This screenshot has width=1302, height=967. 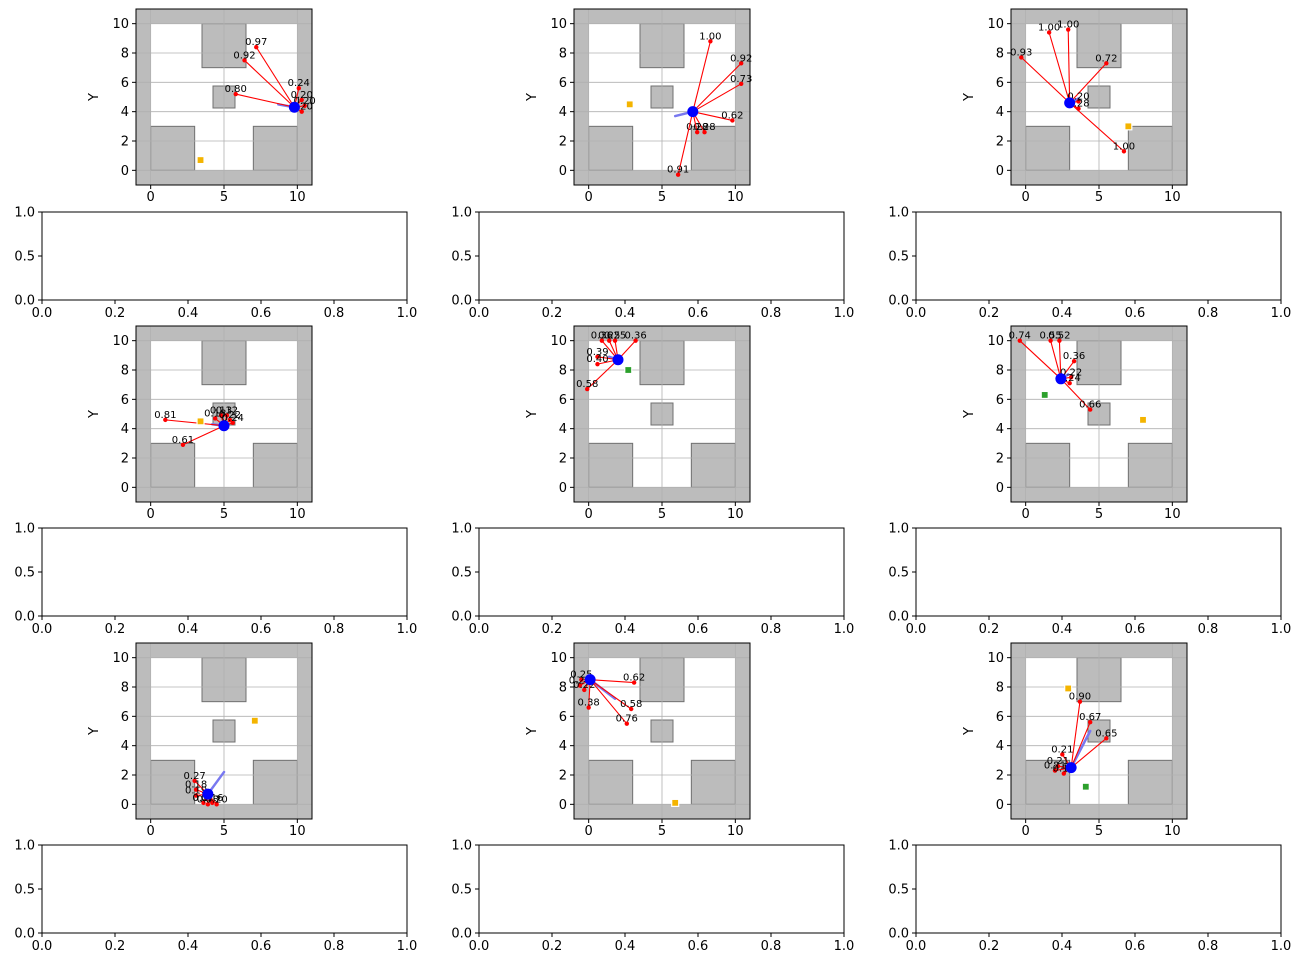 I want to click on ray-distance-label: 0.80, so click(x=236, y=89).